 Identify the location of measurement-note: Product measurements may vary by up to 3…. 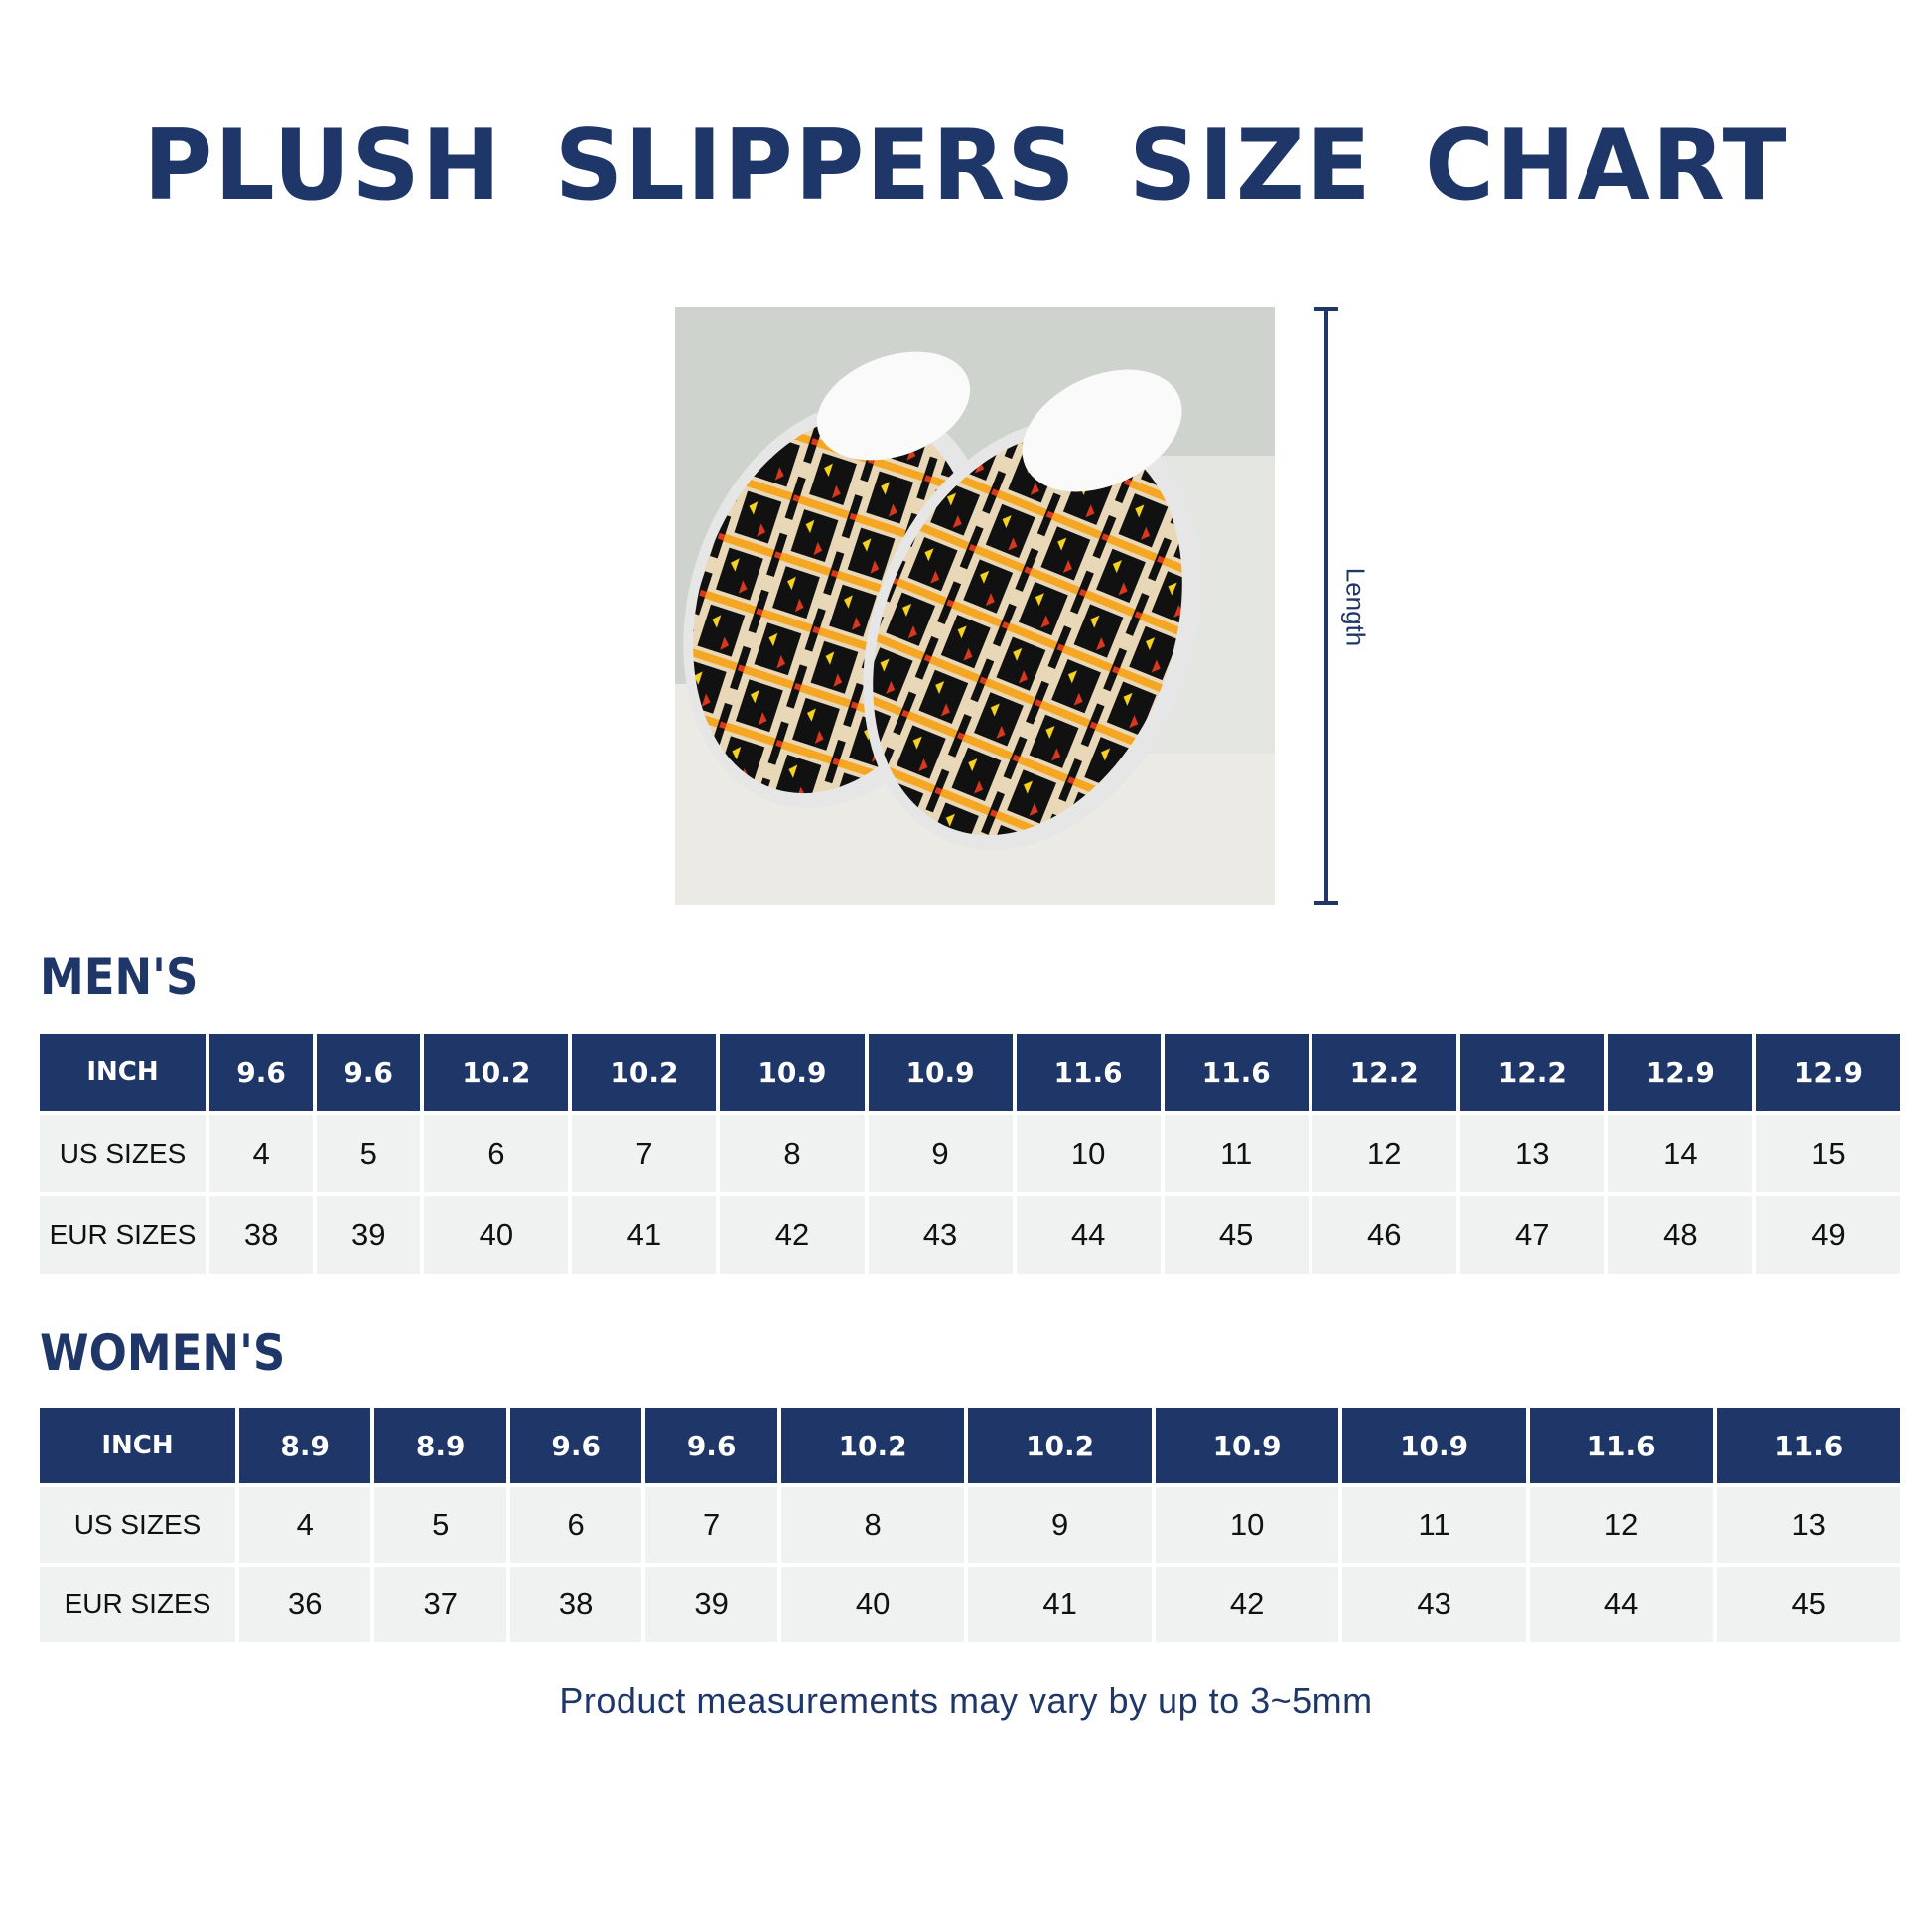
(966, 1700).